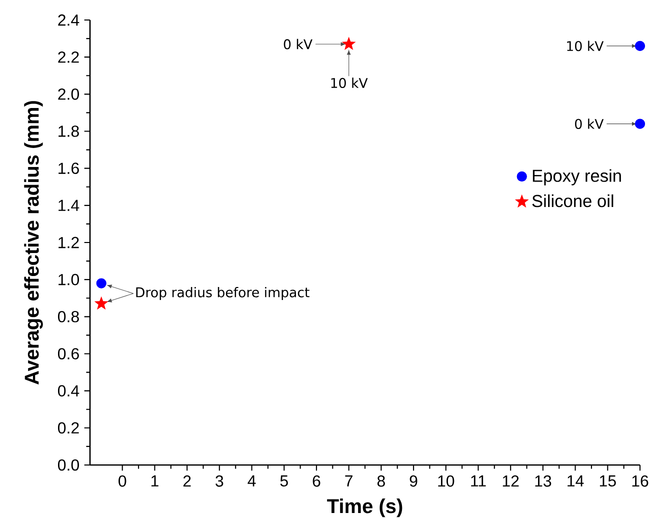 The width and height of the screenshot is (650, 532). I want to click on y-tick-label: 2.2, so click(68, 57).